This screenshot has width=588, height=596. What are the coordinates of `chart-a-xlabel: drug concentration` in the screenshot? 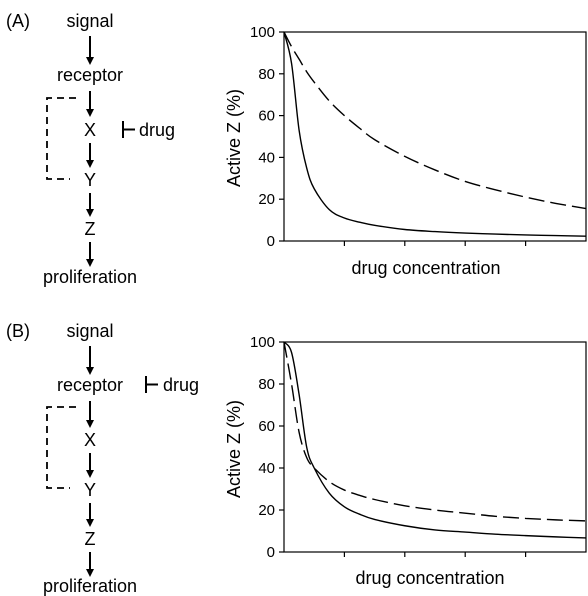 It's located at (425, 268).